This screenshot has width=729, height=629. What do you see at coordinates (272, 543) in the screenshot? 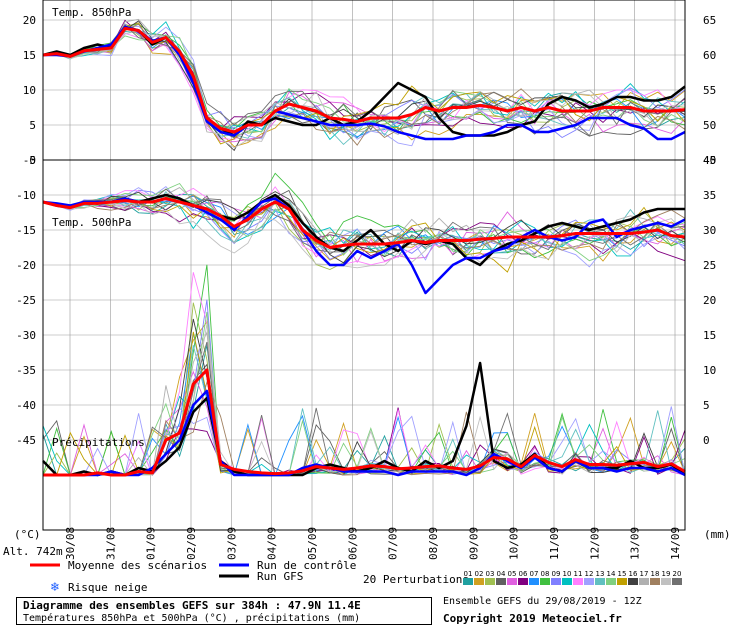
I see `x-tick-label: 04/09` at bounding box center [272, 543].